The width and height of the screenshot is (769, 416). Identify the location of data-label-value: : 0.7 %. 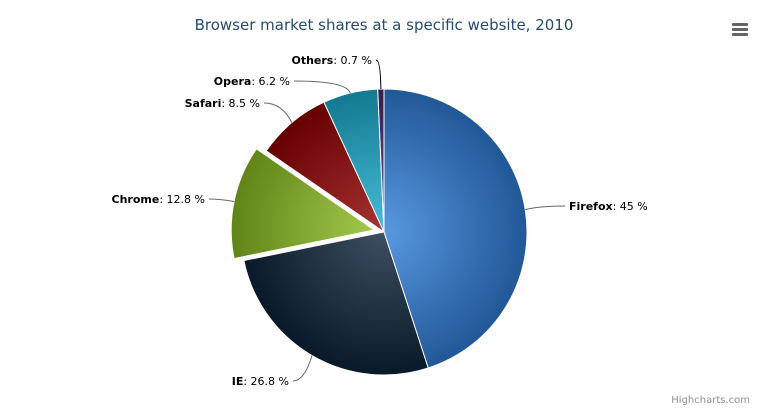
(352, 60).